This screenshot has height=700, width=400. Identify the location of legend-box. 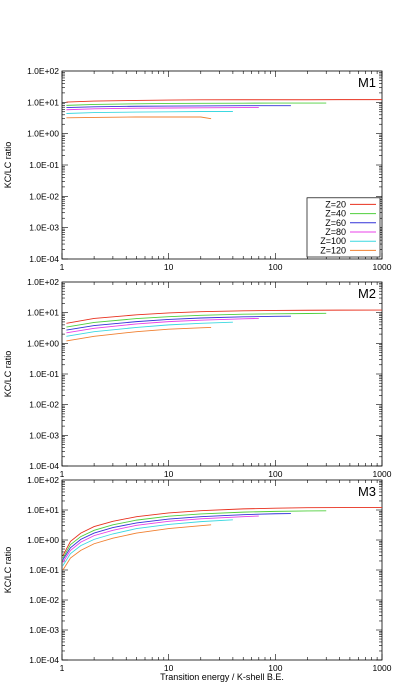
(343, 227).